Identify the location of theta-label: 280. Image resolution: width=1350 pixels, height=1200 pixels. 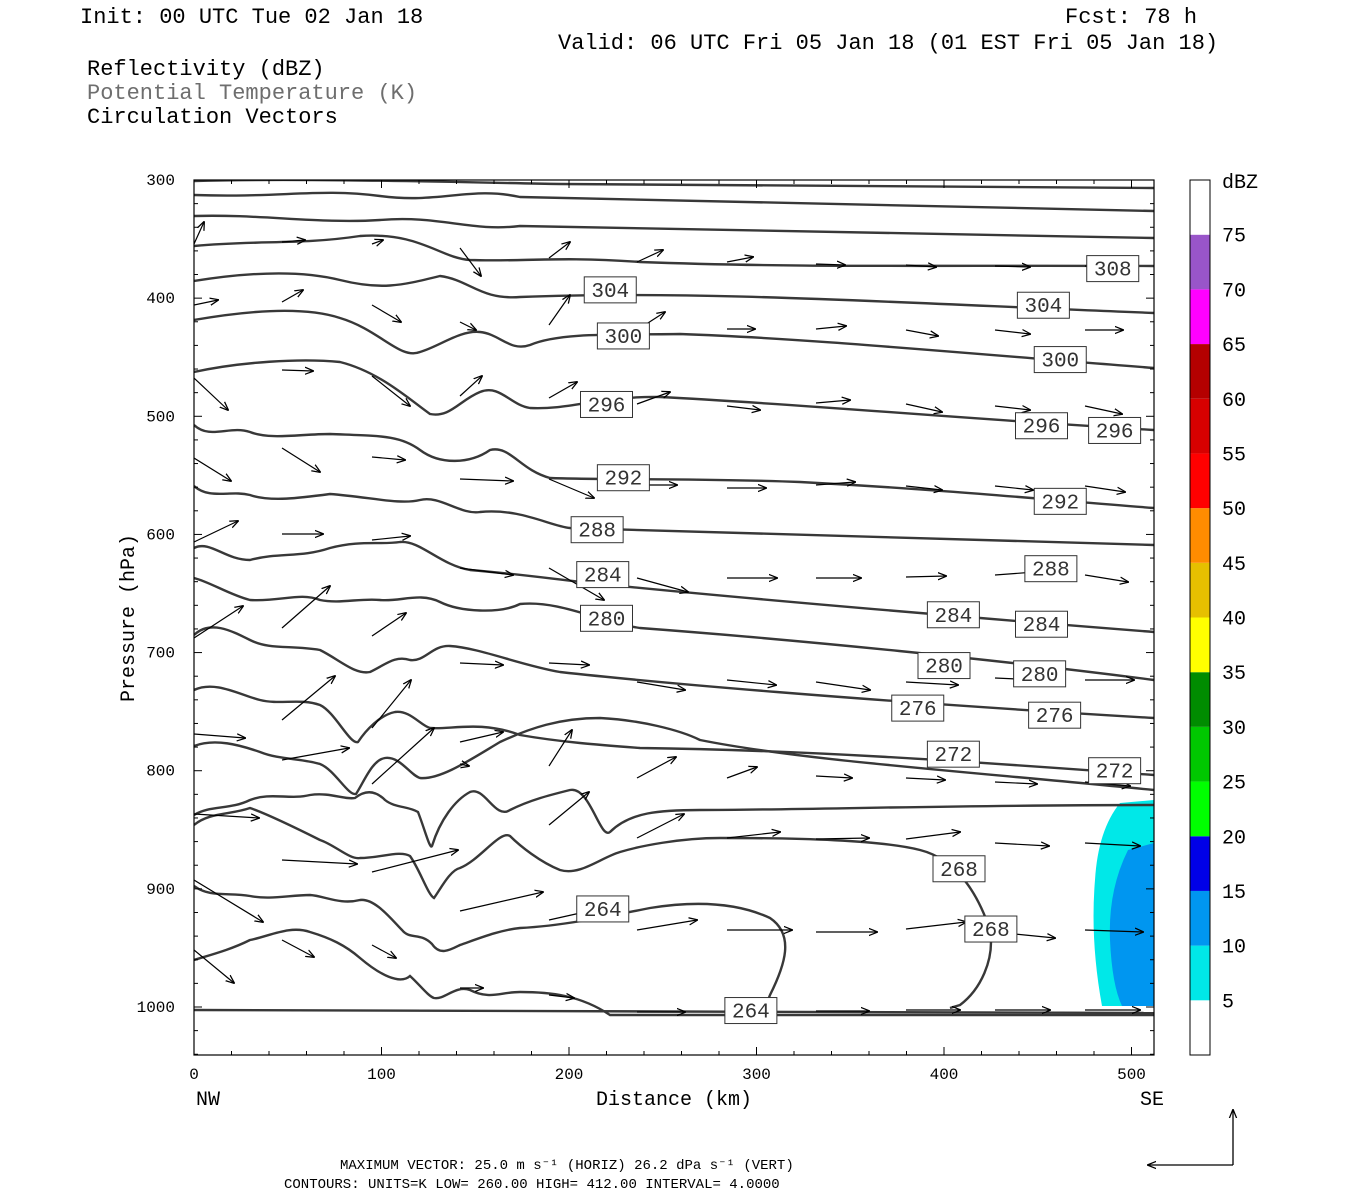
(944, 666).